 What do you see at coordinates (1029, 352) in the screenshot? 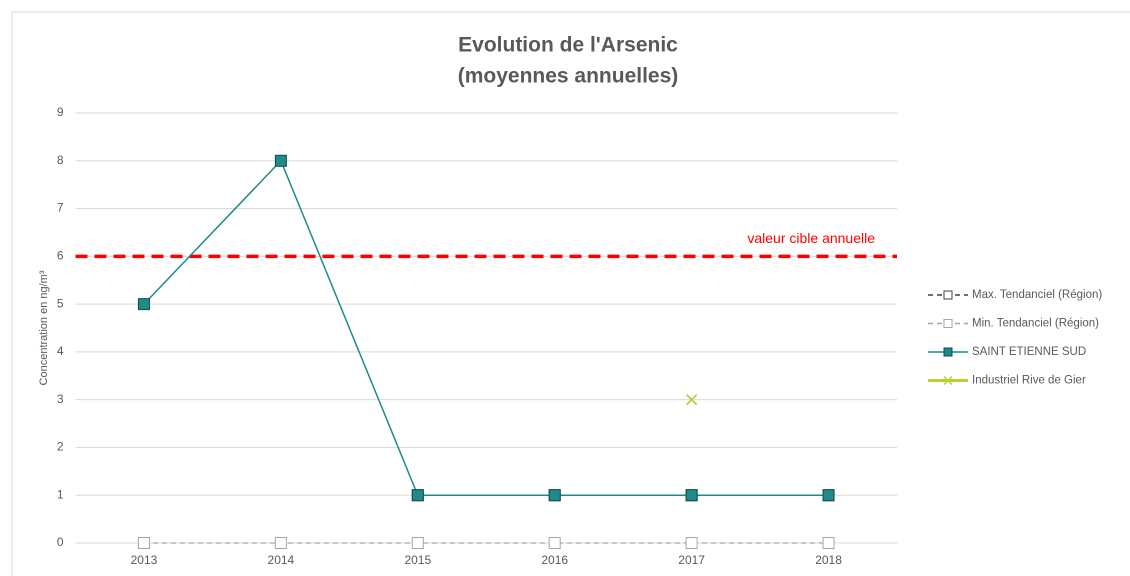
I see `legend-label: SAINT ETIENNE SUD` at bounding box center [1029, 352].